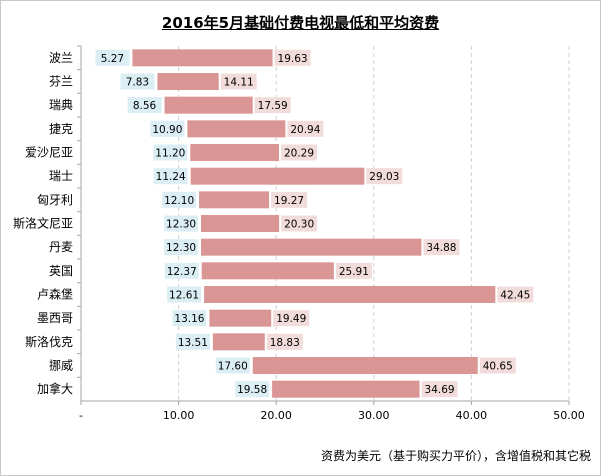 The width and height of the screenshot is (601, 476). I want to click on x-tick-label: 50.00, so click(569, 415).